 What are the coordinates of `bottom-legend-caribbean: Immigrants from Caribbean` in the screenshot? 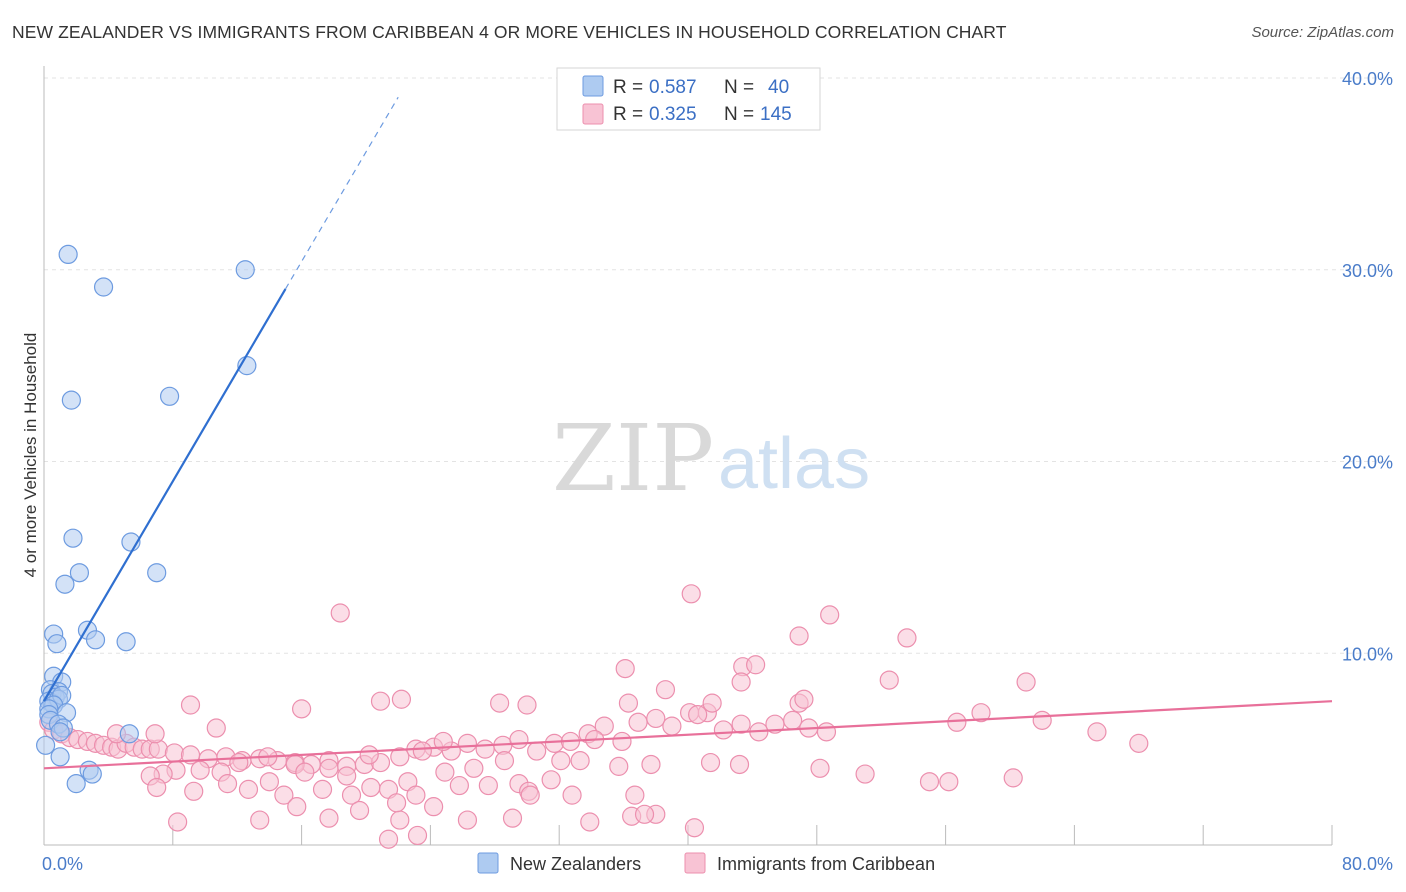 It's located at (826, 864).